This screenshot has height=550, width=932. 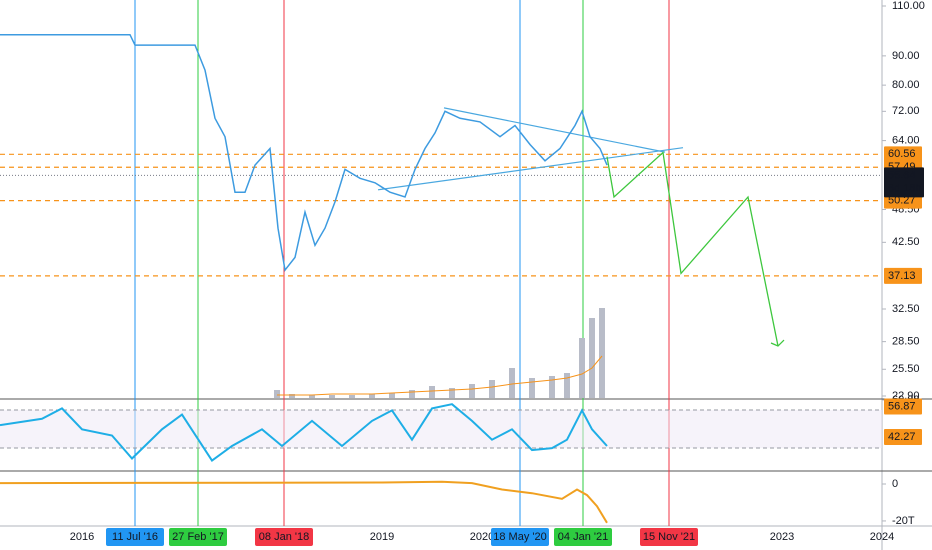 I want to click on volume-ma, so click(x=440, y=375).